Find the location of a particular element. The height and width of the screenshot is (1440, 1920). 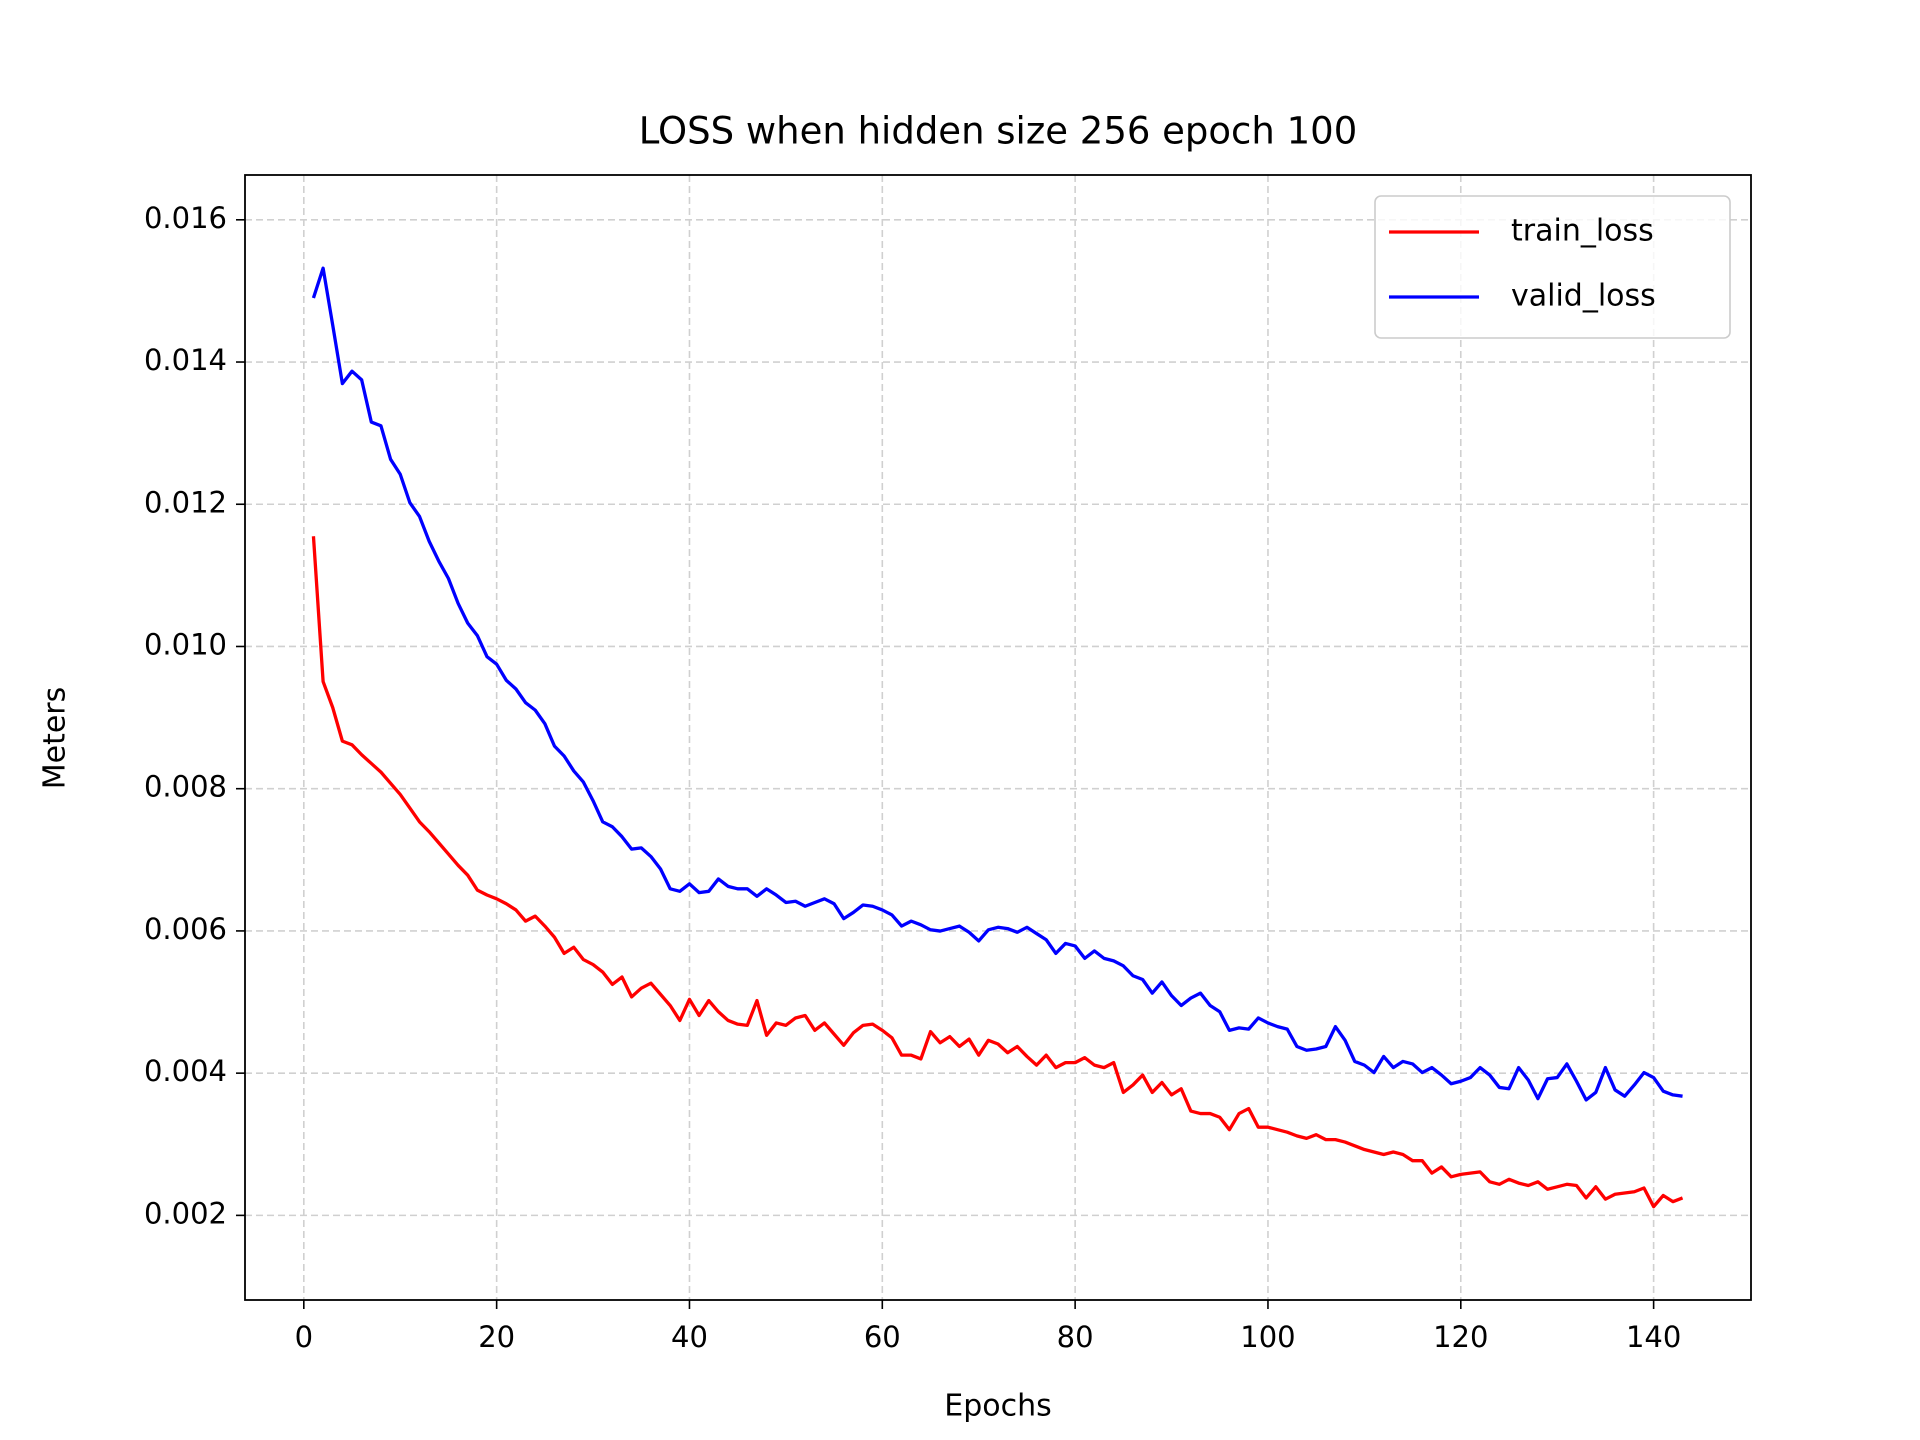

chart-title: LOSS when hidden size 256 epoch 100 is located at coordinates (998, 131).